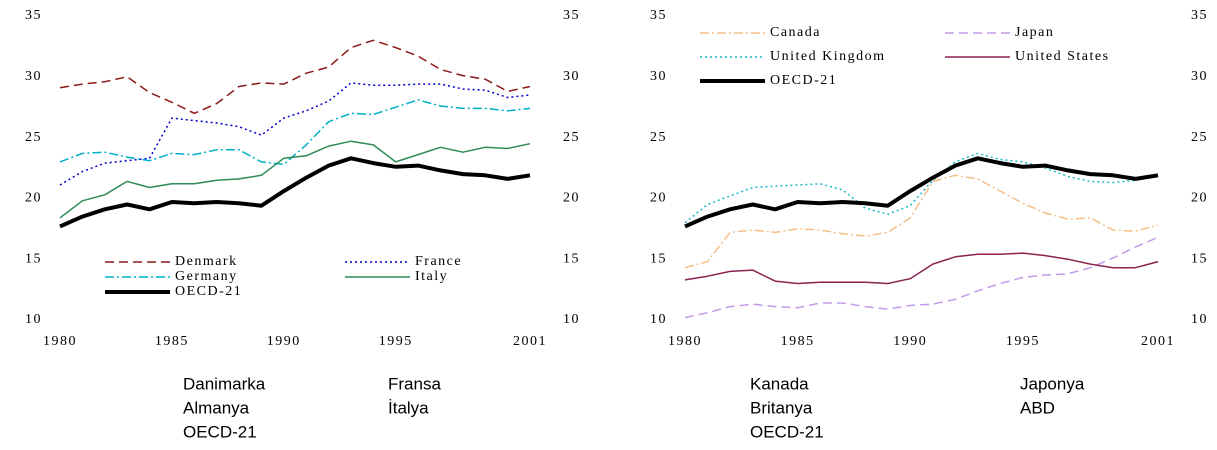  I want to click on legend-label: Japan, so click(1034, 32).